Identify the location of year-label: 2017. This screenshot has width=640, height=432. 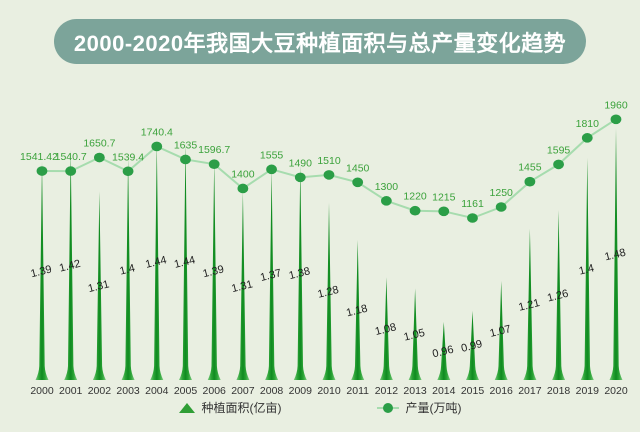
(530, 391).